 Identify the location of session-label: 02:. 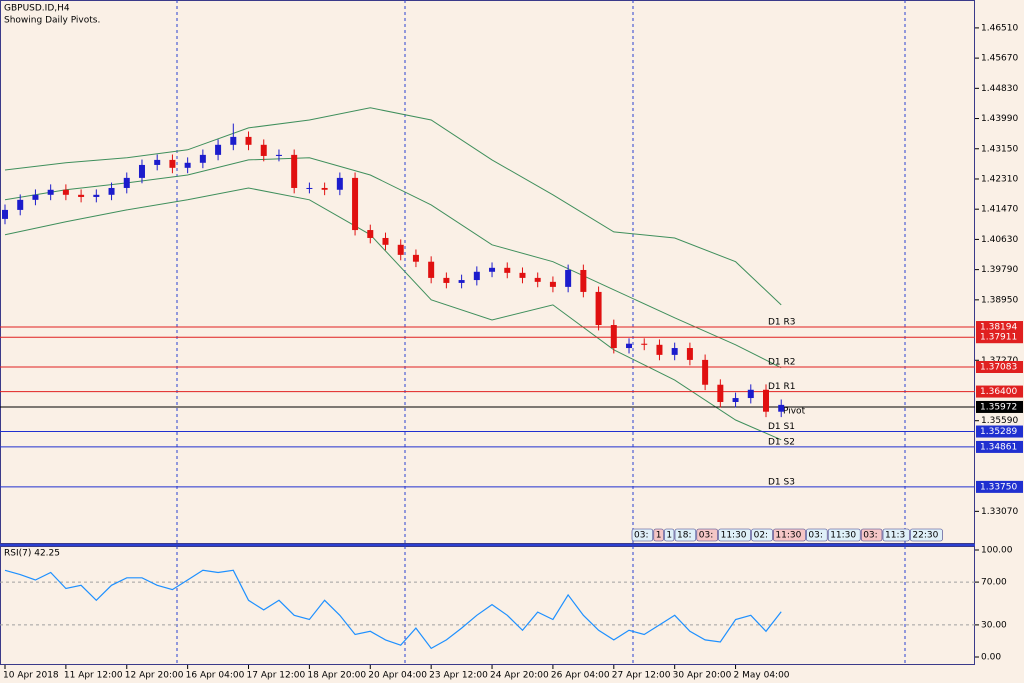
(761, 536).